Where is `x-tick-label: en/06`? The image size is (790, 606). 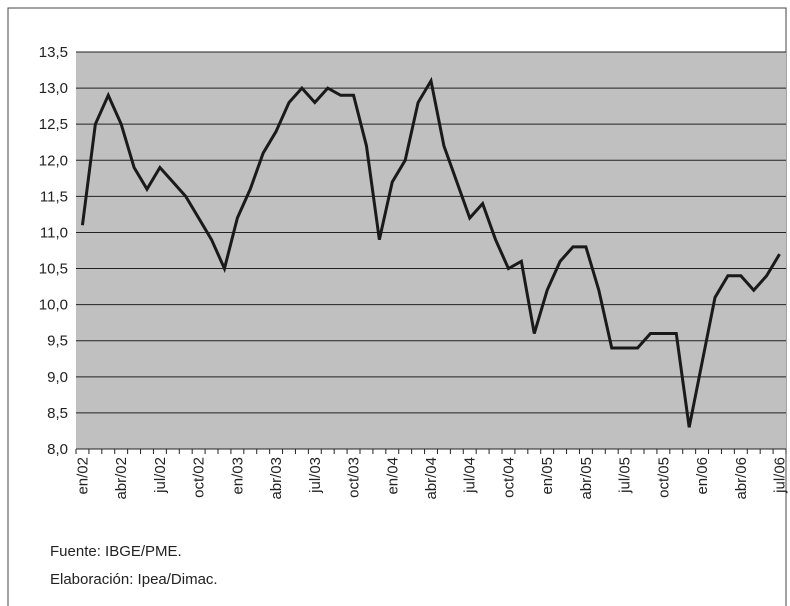 x-tick-label: en/06 is located at coordinates (702, 476).